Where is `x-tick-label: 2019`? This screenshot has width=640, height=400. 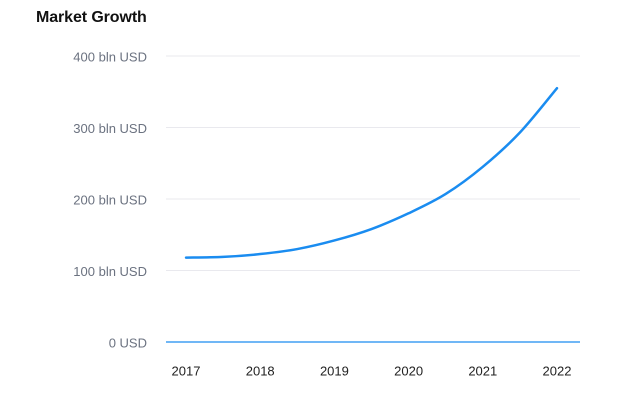 x-tick-label: 2019 is located at coordinates (334, 370).